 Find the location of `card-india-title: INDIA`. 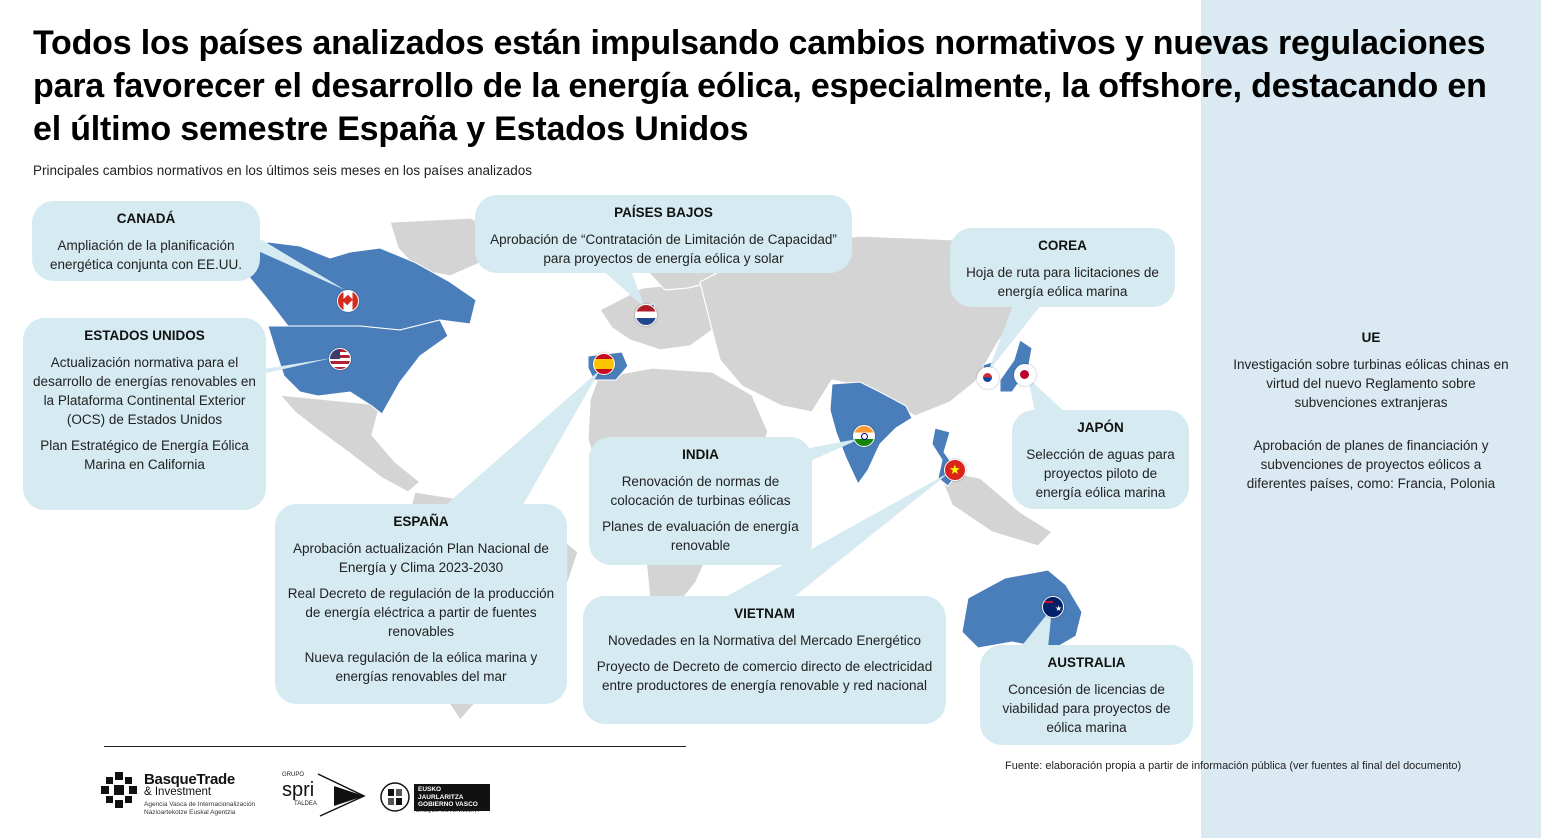

card-india-title: INDIA is located at coordinates (700, 454).